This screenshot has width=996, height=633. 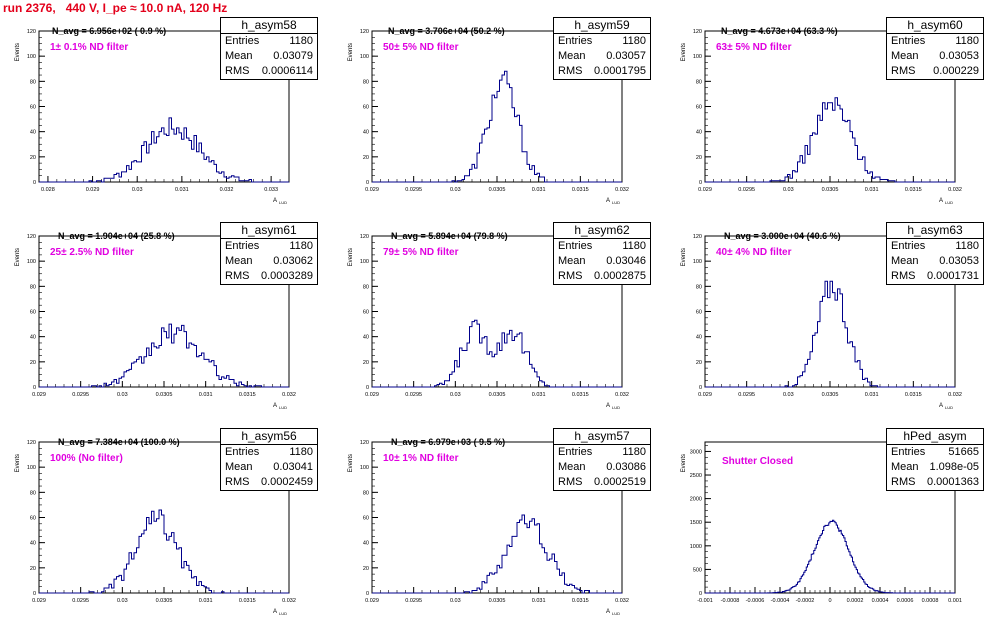 What do you see at coordinates (699, 363) in the screenshot?
I see `y-tick-label: 20` at bounding box center [699, 363].